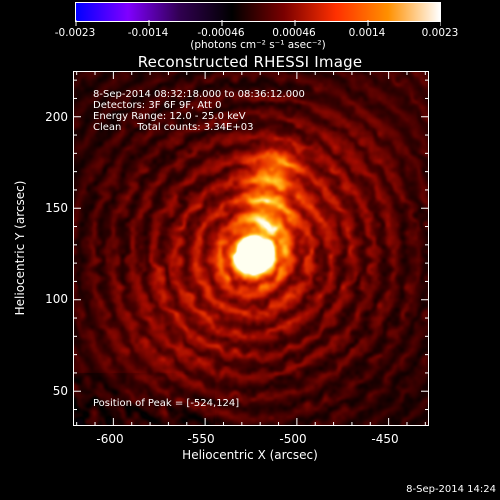 This screenshot has width=500, height=500. I want to click on annotation-detectors: Detectors: 3F 6F 9F, Att 0, so click(157, 105).